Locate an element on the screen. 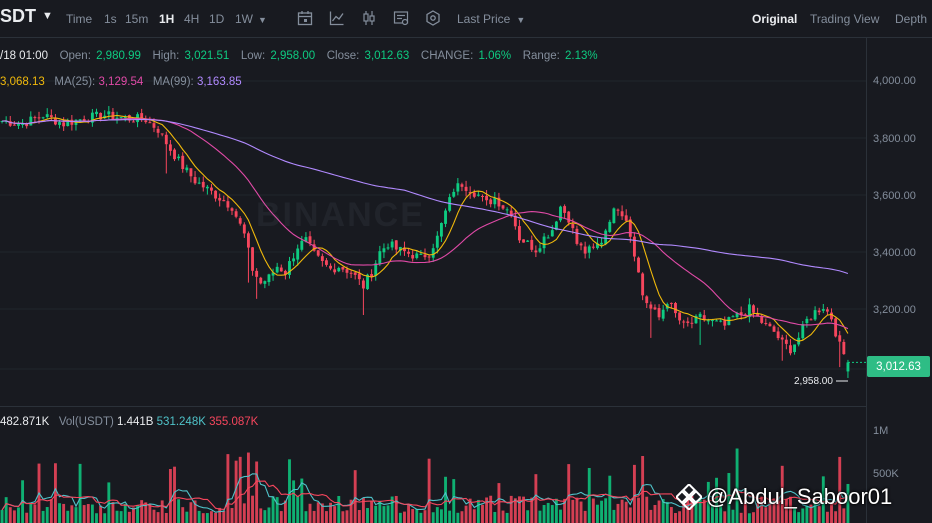 The height and width of the screenshot is (523, 932). timeframe-1s: 1s is located at coordinates (110, 19).